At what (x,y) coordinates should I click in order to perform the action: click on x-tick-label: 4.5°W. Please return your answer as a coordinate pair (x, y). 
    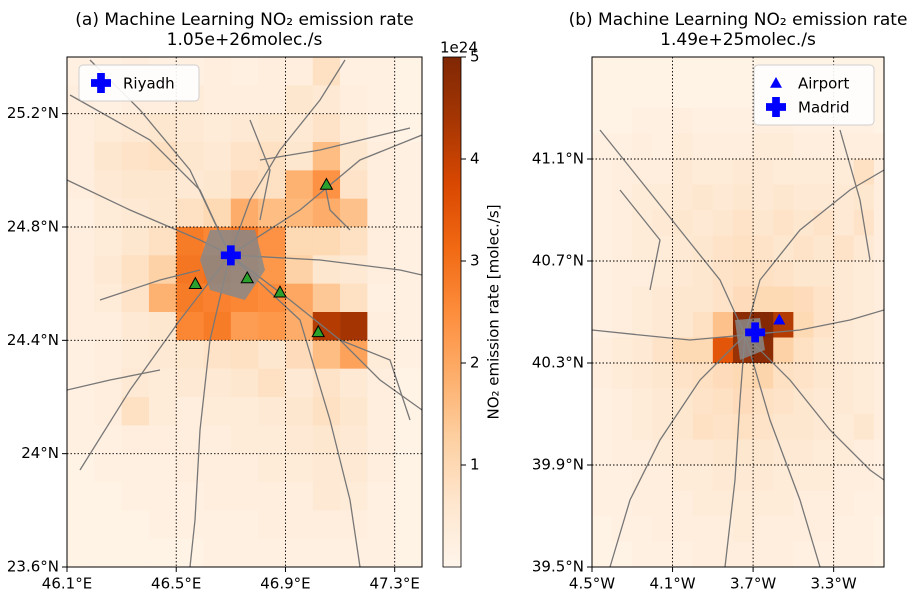
    Looking at the image, I should click on (592, 584).